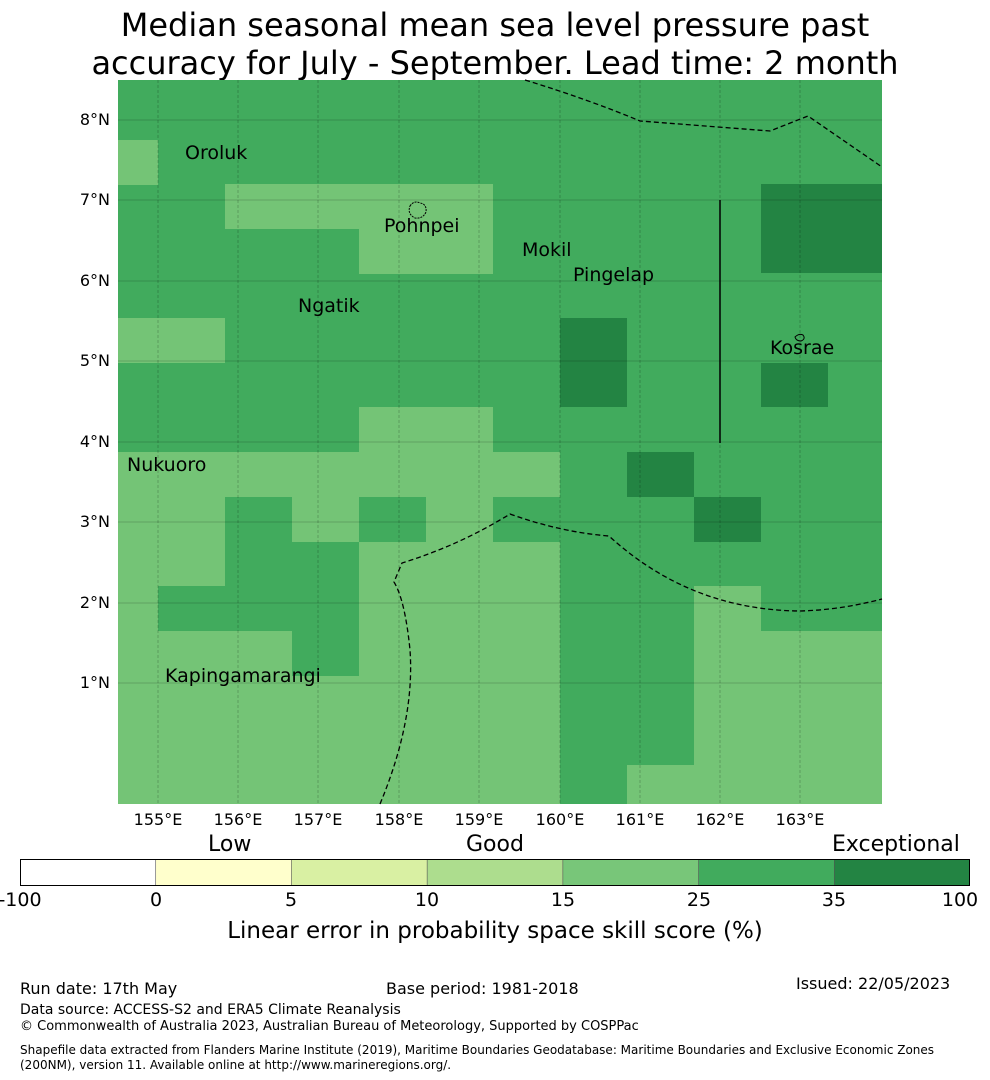 Image resolution: width=990 pixels, height=1080 pixels. Describe the element at coordinates (230, 844) in the screenshot. I see `legend-category-low: Low` at that location.